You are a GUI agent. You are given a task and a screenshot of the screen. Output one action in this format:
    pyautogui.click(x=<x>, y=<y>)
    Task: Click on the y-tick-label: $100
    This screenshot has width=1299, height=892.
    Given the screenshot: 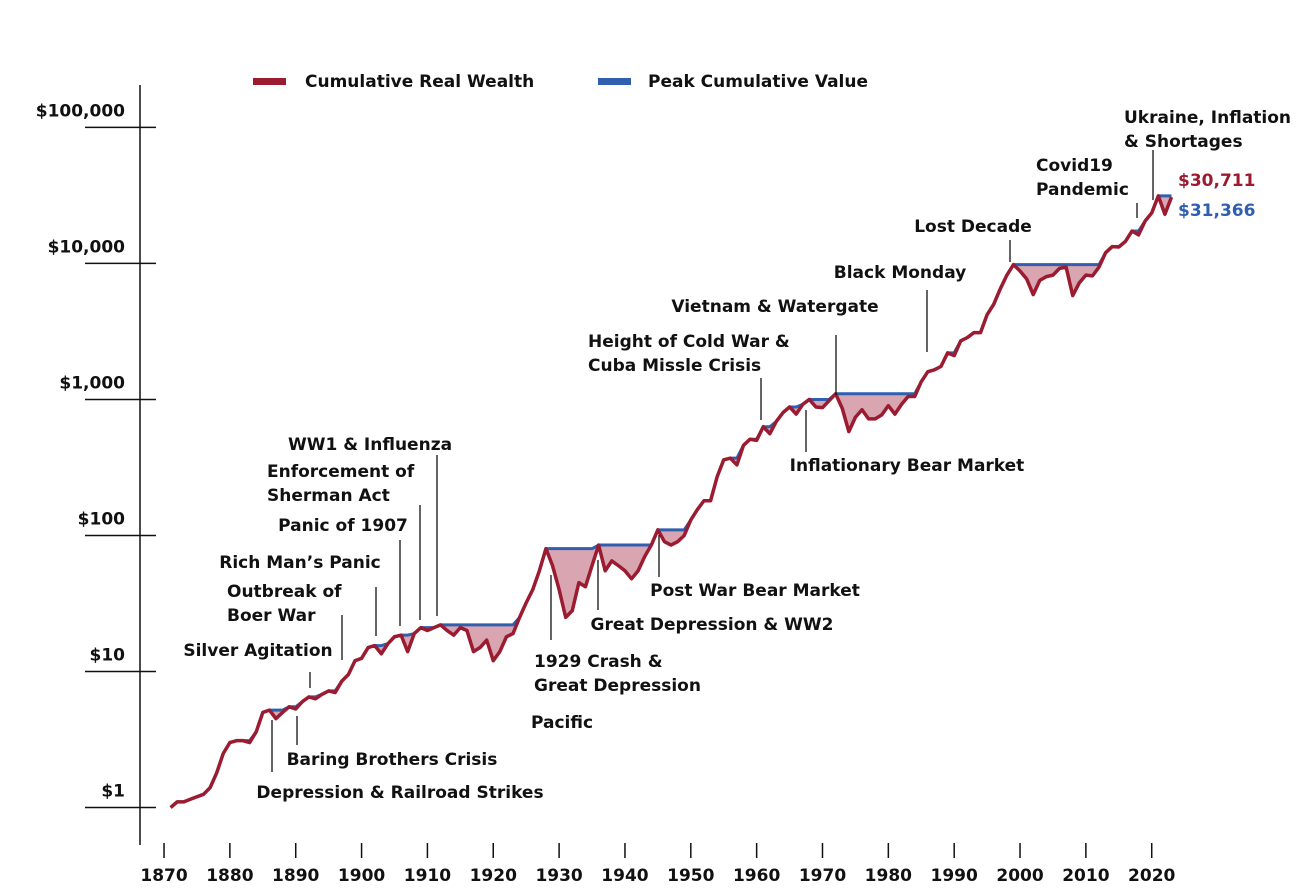 What is the action you would take?
    pyautogui.click(x=101, y=519)
    